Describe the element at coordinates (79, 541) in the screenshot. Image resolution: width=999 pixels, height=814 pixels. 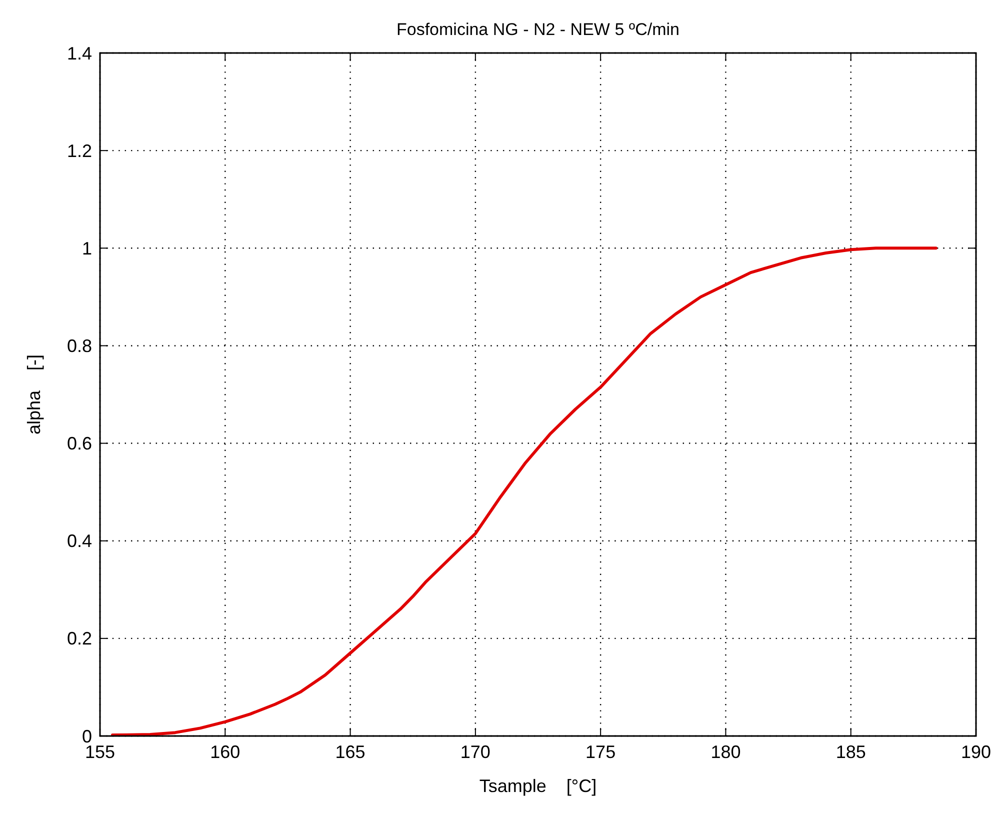
I see `y-tick-label: 0.4` at that location.